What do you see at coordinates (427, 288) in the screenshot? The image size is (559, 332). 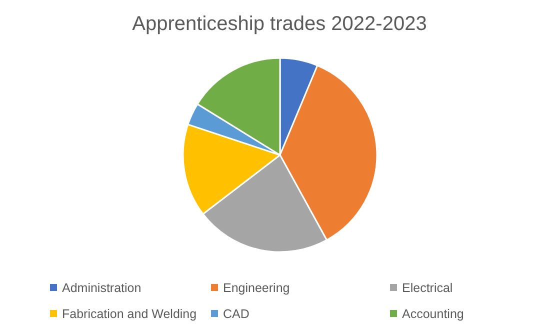 I see `legend-label: Electrical` at bounding box center [427, 288].